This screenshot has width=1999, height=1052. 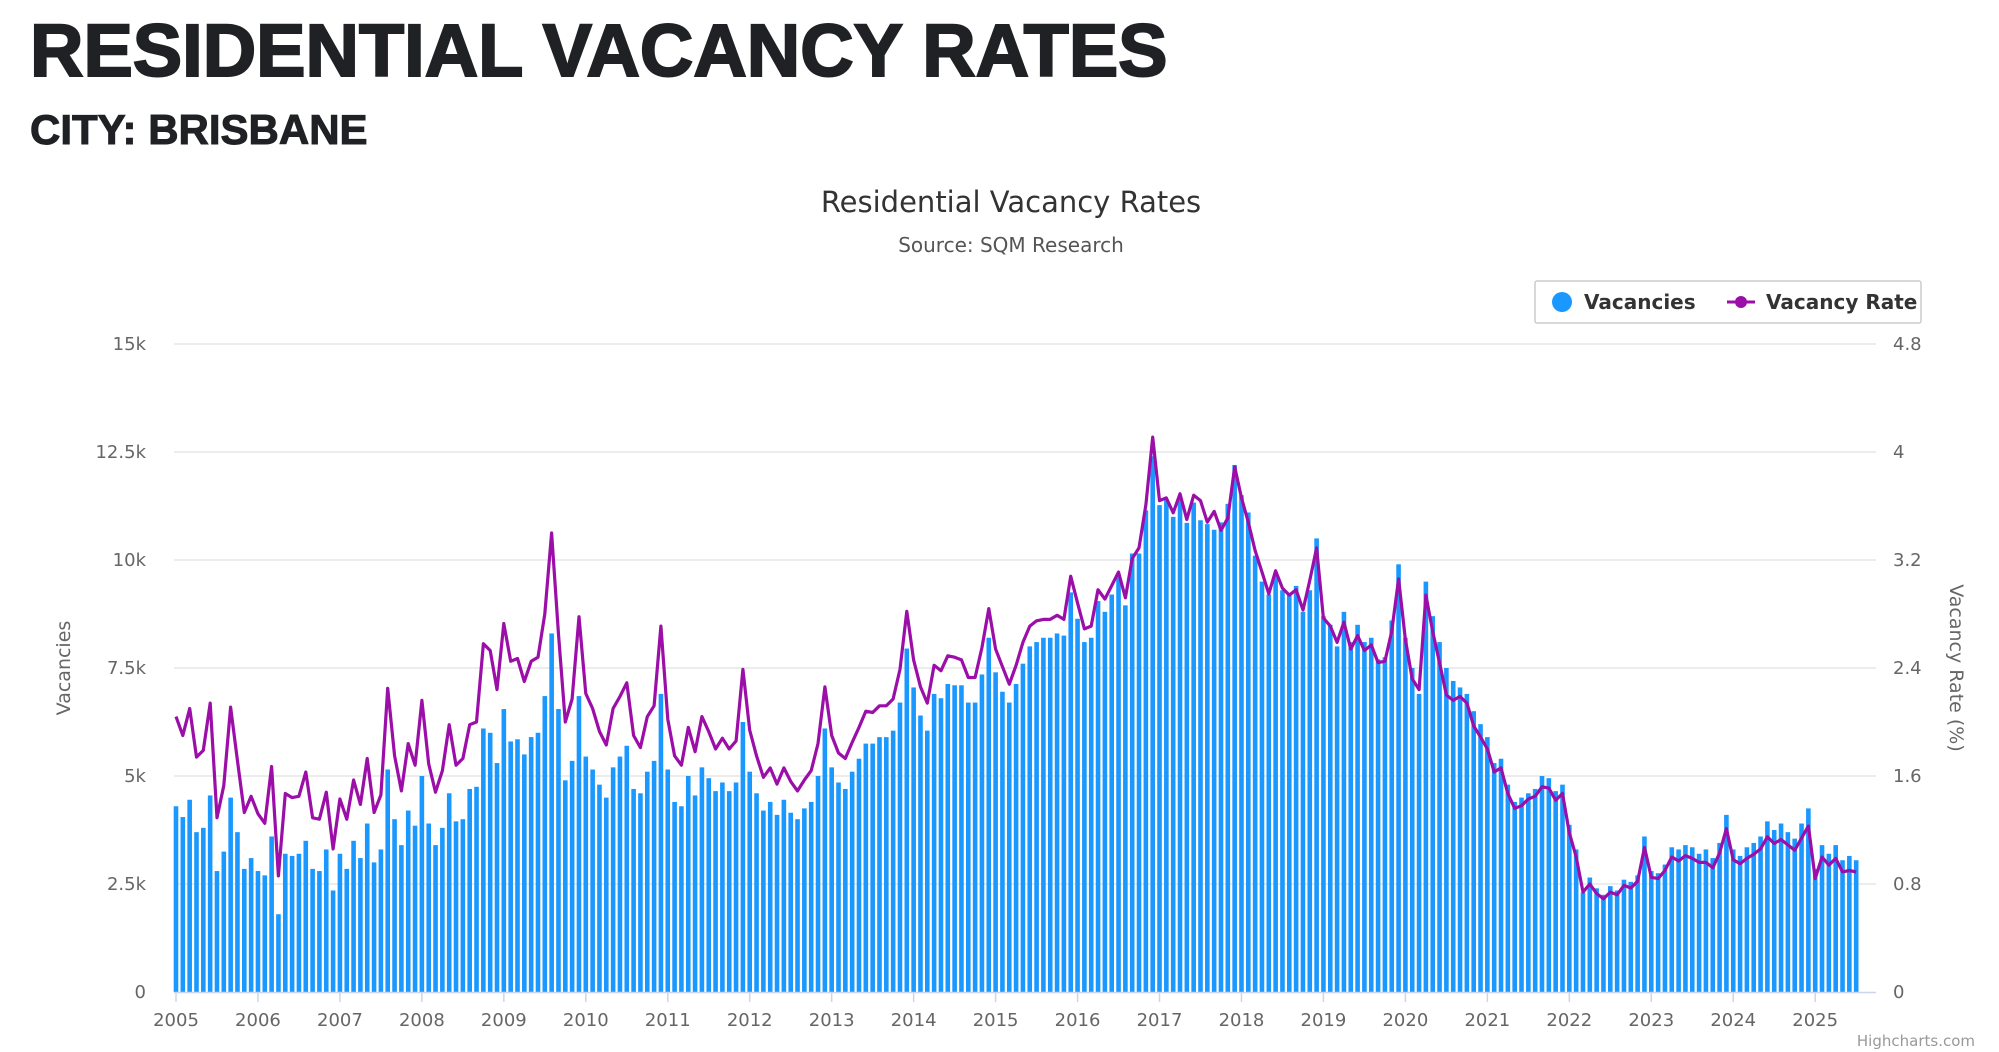 I want to click on x-tick-label: 2015, so click(x=996, y=1020).